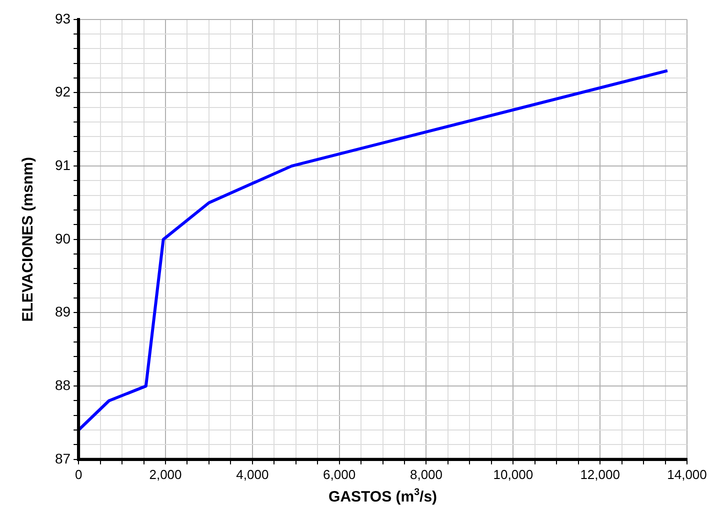 This screenshot has height=524, width=719. What do you see at coordinates (252, 474) in the screenshot?
I see `x-tick-label: 4,000` at bounding box center [252, 474].